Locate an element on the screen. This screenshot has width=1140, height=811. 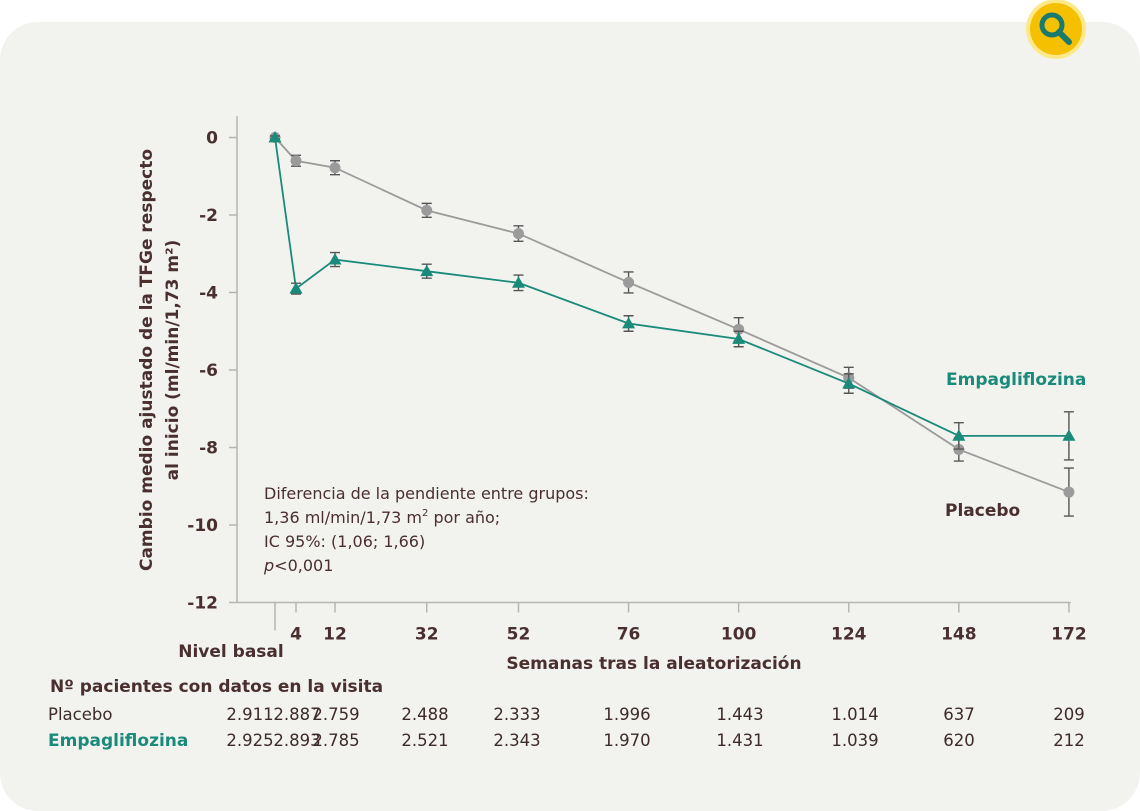
magnifier-icon is located at coordinates (1055, 28).